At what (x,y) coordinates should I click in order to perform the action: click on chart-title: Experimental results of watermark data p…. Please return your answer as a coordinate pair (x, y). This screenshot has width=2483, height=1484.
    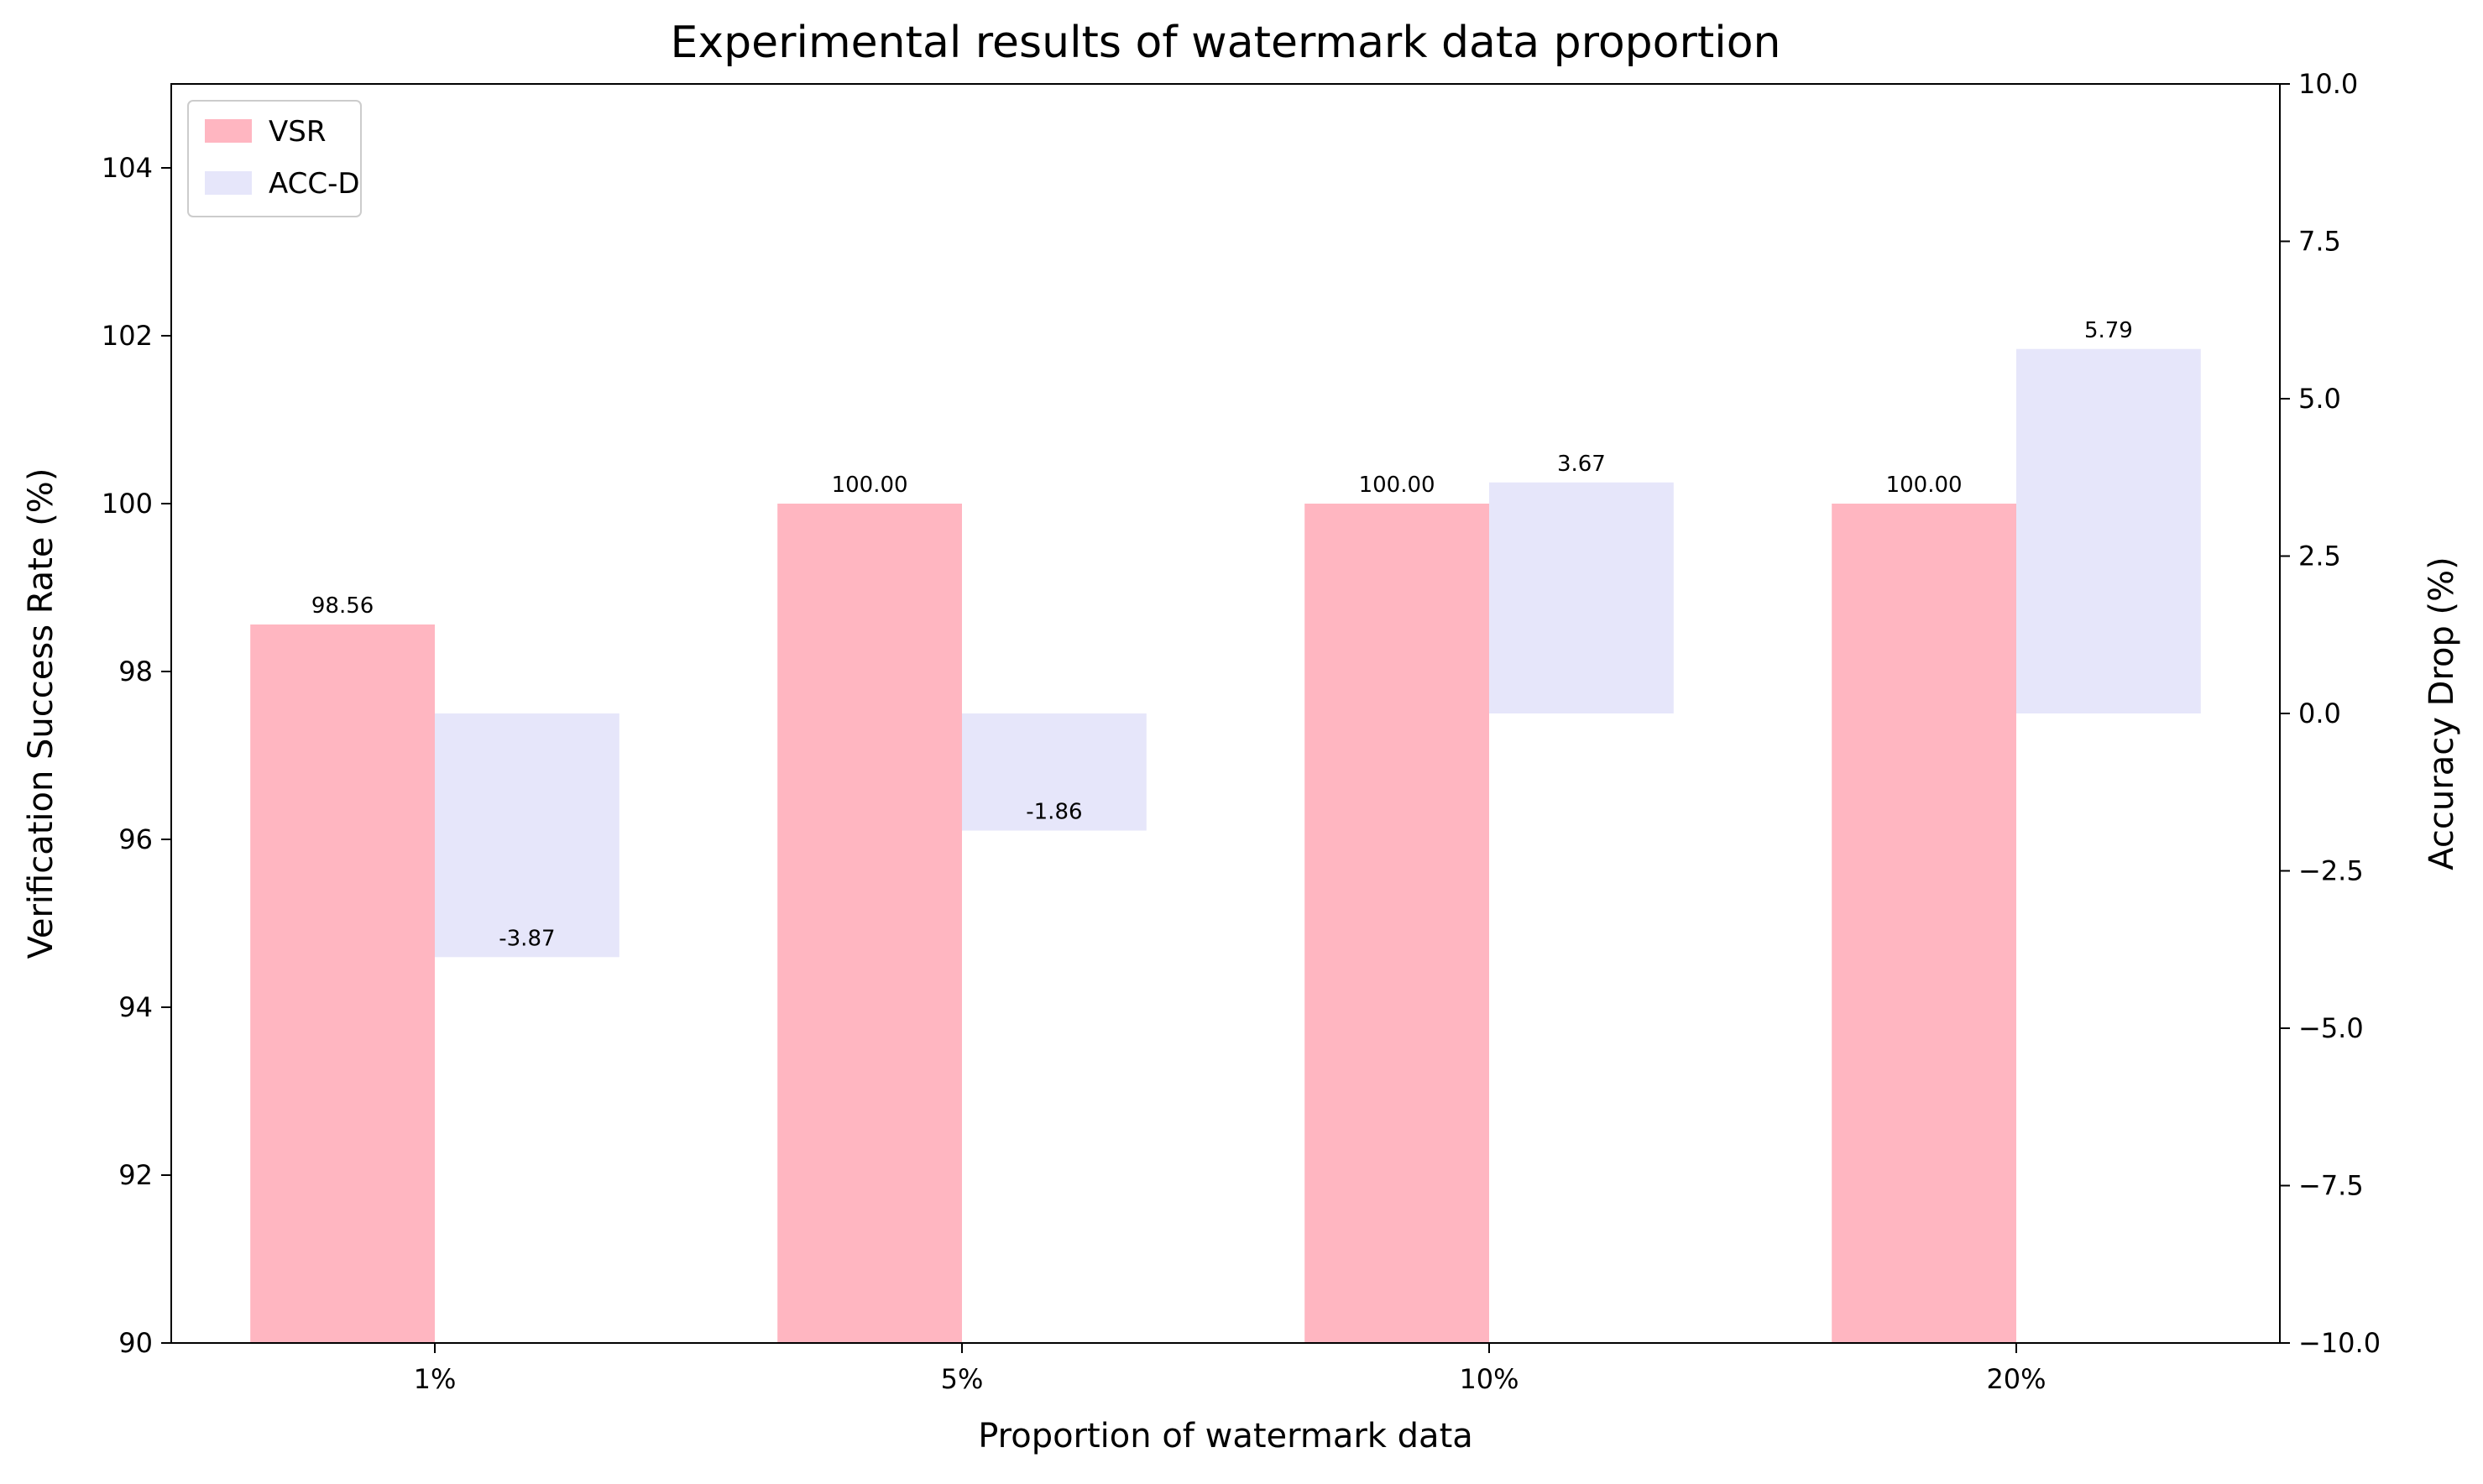
    Looking at the image, I should click on (1226, 43).